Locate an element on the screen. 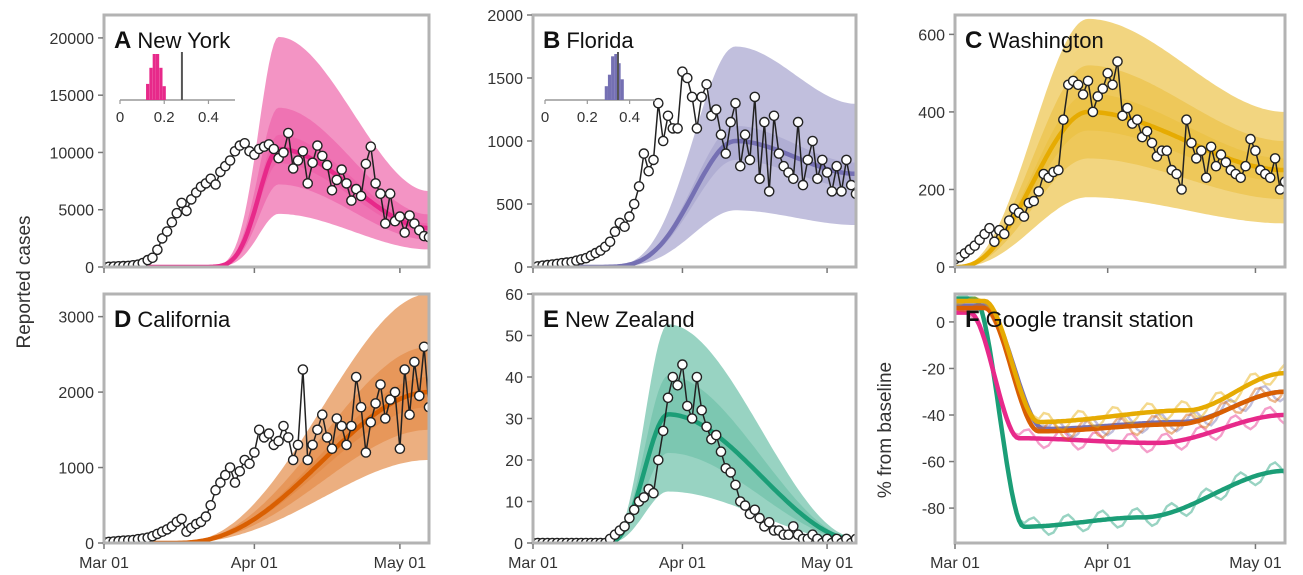 Image resolution: width=1303 pixels, height=575 pixels. panel-b-inset-tick-label: 0.4 is located at coordinates (629, 117).